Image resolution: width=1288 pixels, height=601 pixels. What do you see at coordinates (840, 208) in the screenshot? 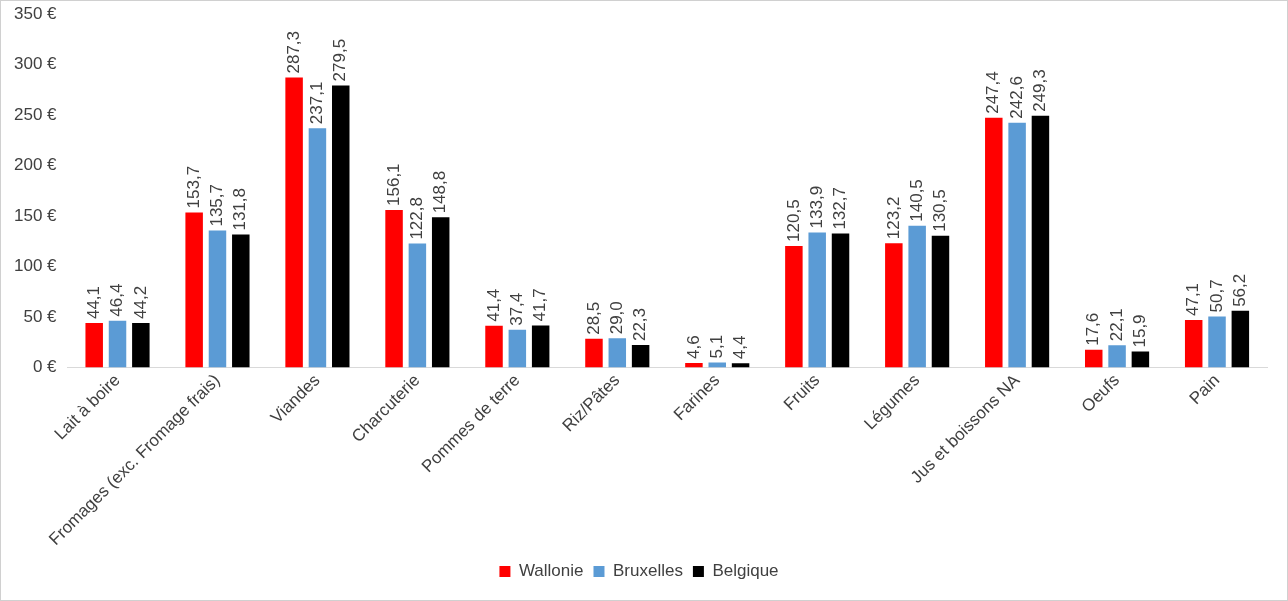
I see `data-label: 132,7` at bounding box center [840, 208].